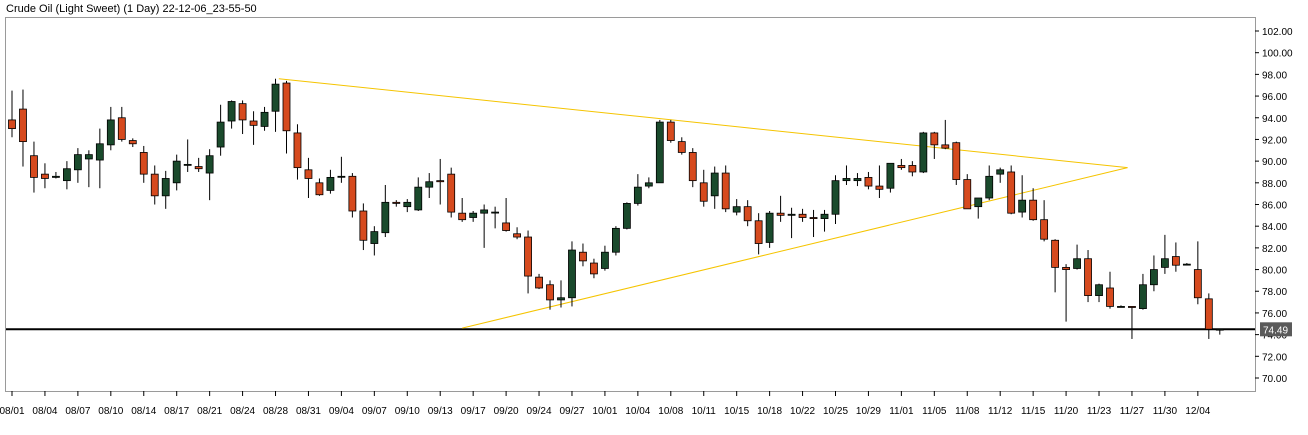  Describe the element at coordinates (44, 411) in the screenshot. I see `x-tick-label: 08/04` at that location.